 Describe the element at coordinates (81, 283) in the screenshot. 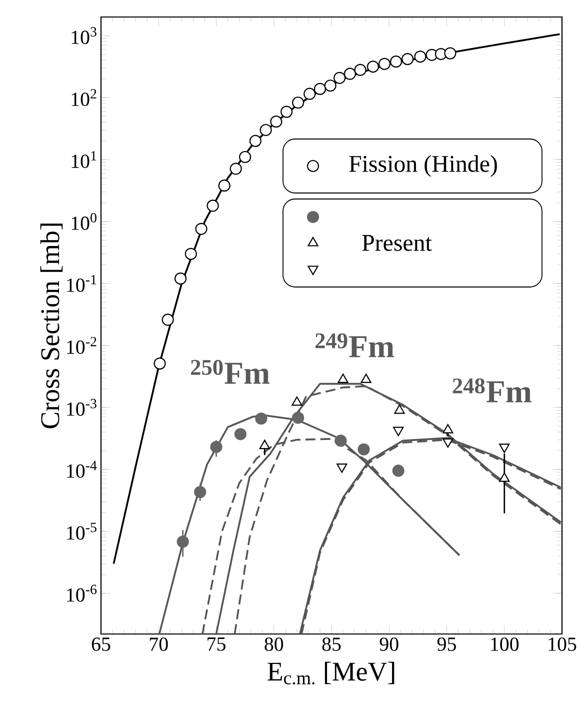

I see `y-tick-label: 10$^{-1}$` at that location.